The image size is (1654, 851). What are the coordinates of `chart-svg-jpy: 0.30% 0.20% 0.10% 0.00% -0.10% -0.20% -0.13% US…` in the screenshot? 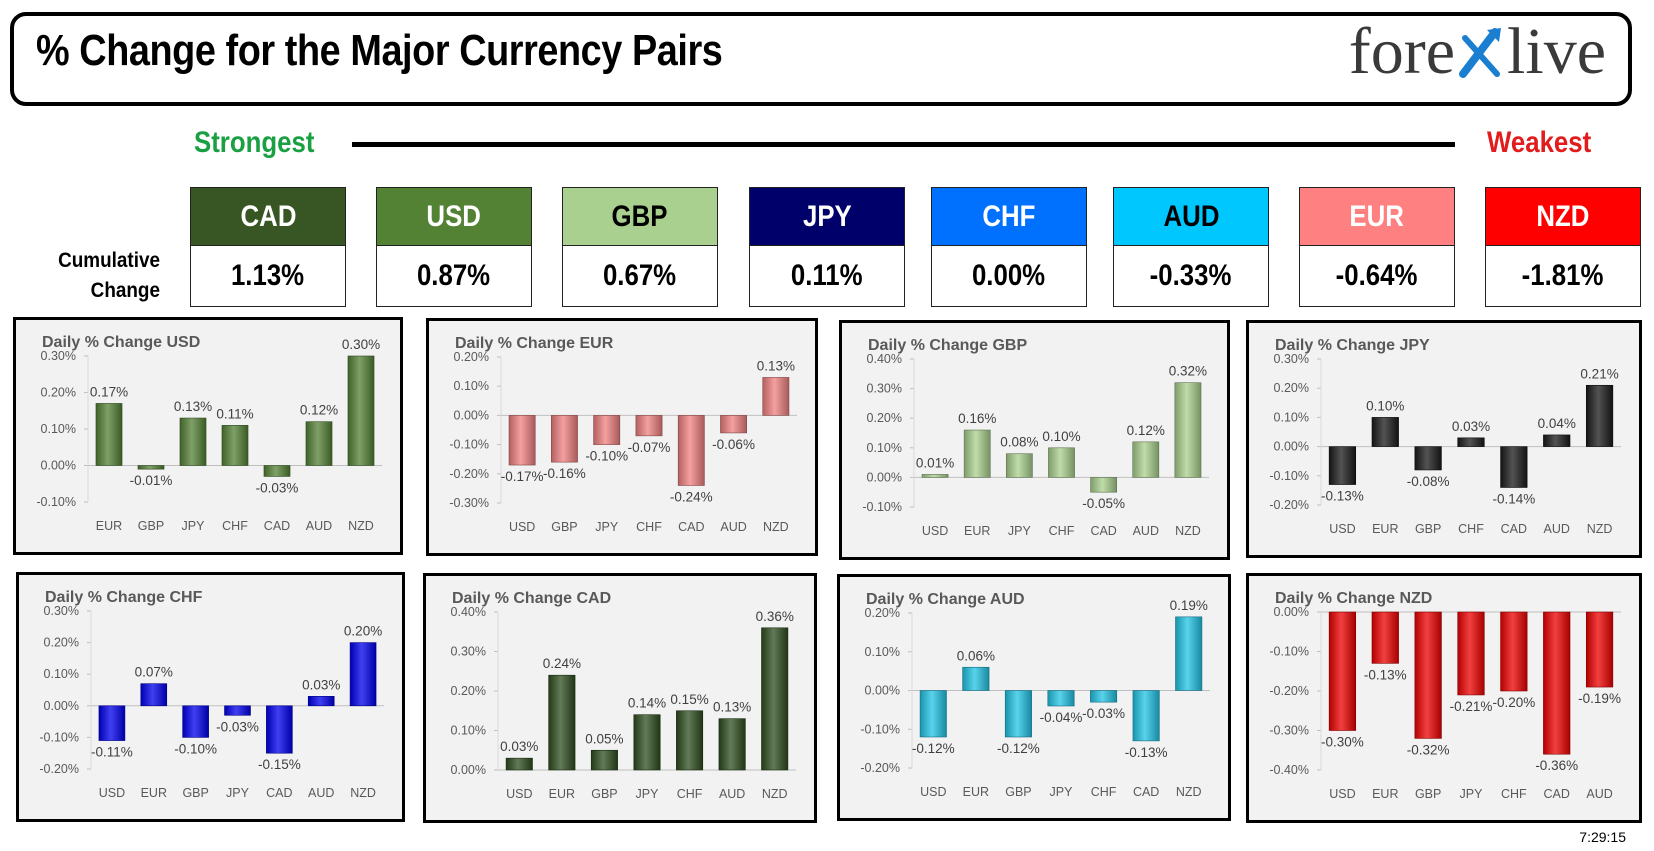 It's located at (1445, 444).